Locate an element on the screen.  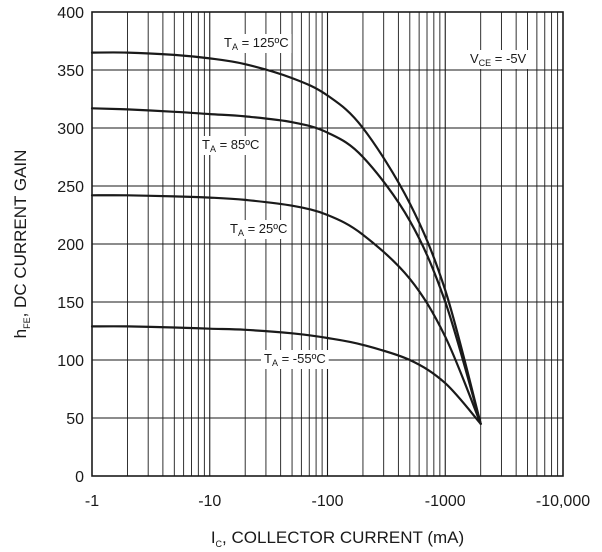
label-ta-85c: TA = 85ºC is located at coordinates (230, 145).